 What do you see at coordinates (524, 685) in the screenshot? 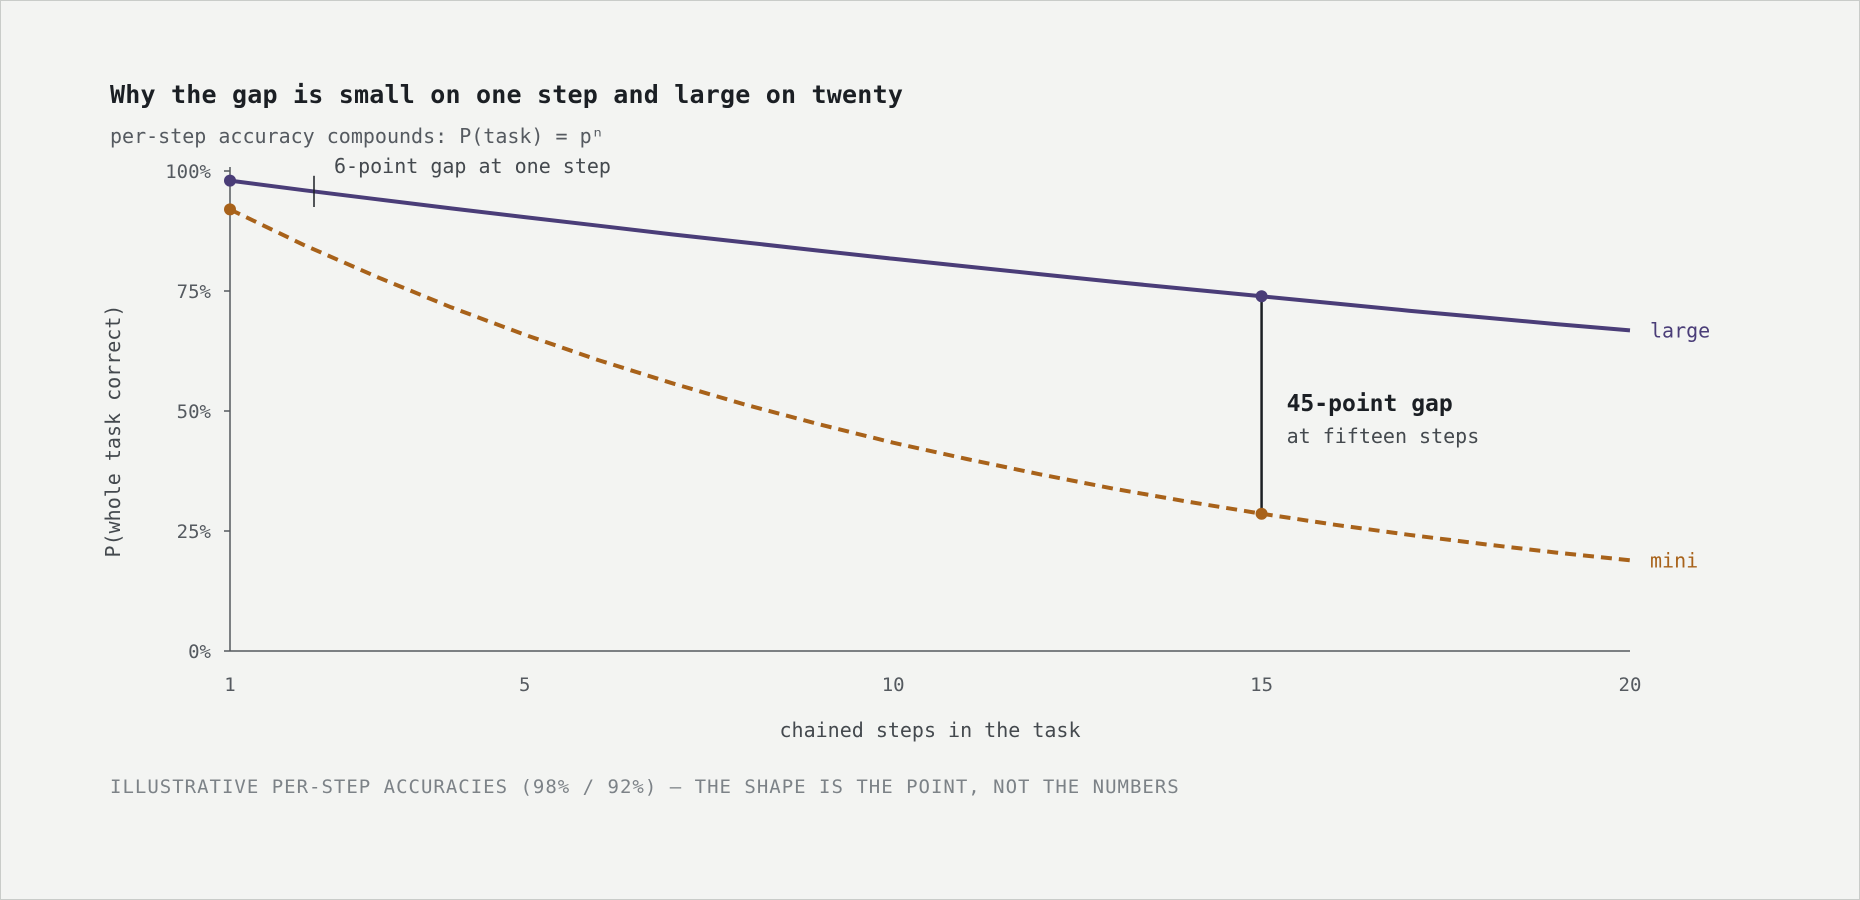
I see `x-tick-label: 5` at bounding box center [524, 685].